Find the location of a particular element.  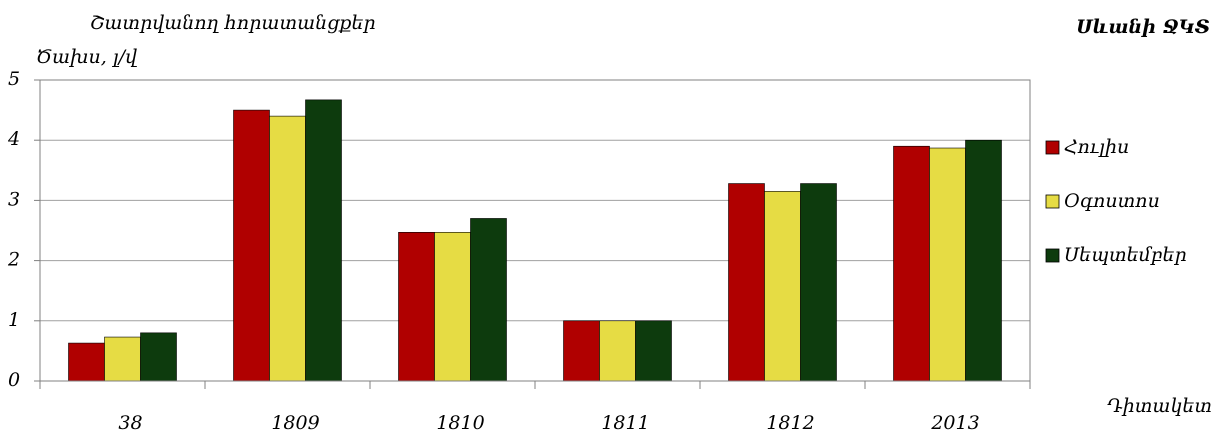

y-tick-label: 1 is located at coordinates (14, 320).